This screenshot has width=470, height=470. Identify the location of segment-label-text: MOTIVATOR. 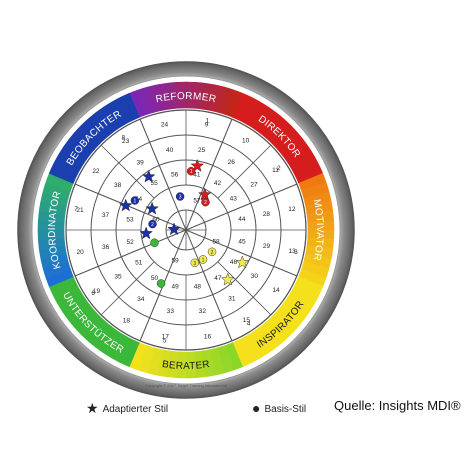
(318, 229).